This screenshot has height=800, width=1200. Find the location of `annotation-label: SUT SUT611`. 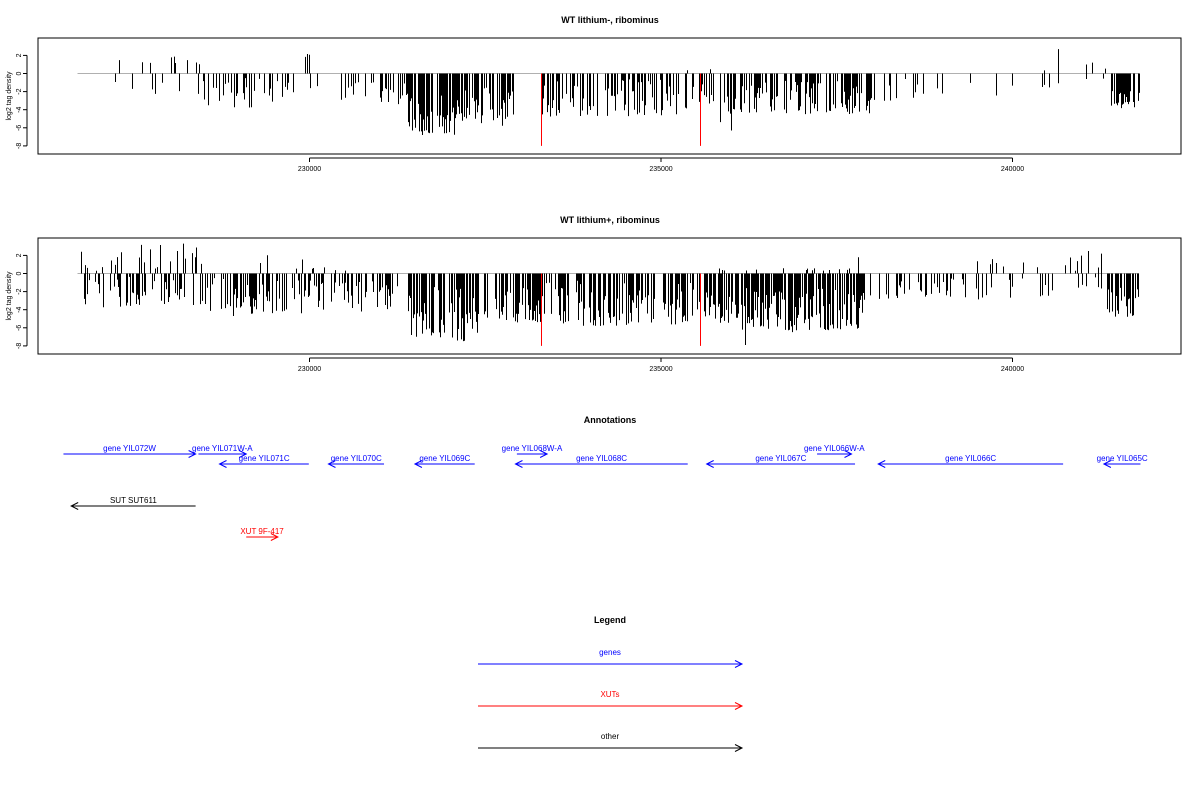

annotation-label: SUT SUT611 is located at coordinates (133, 500).